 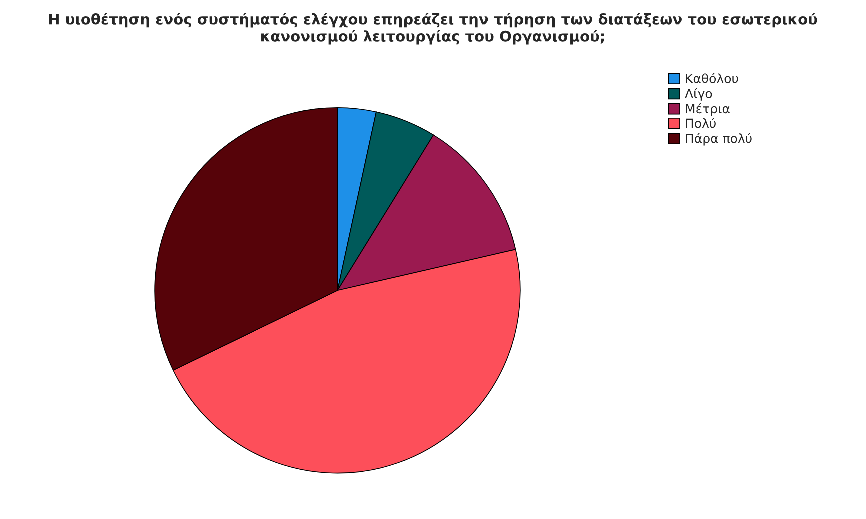 I want to click on legend-label: Καθόλου, so click(x=712, y=78).